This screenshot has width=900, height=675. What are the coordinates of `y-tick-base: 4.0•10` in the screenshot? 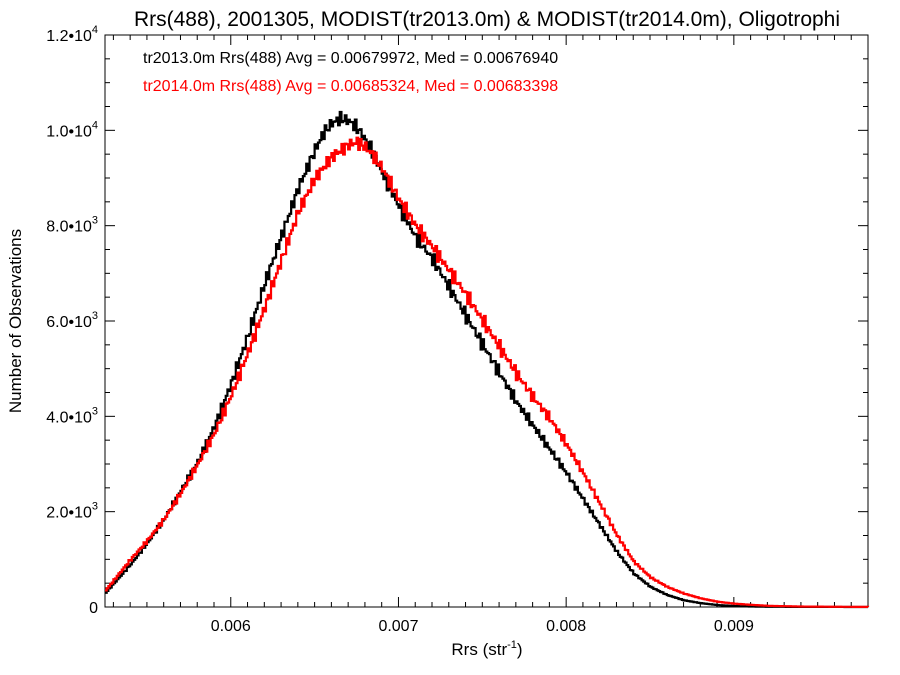 It's located at (69, 417).